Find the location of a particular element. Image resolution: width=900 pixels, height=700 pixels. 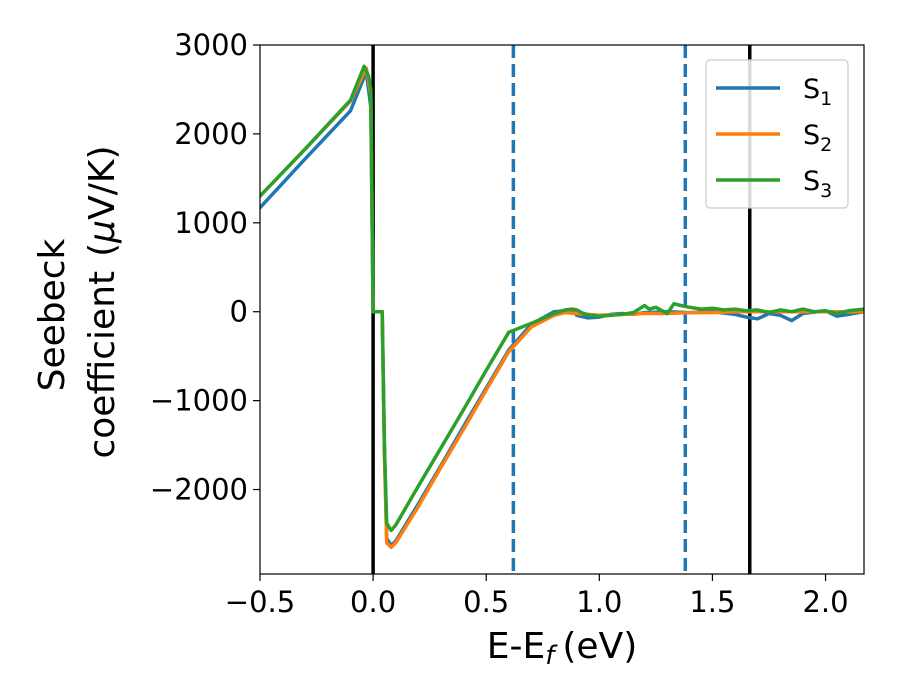

legend-label-s1: S1 is located at coordinates (817, 92).